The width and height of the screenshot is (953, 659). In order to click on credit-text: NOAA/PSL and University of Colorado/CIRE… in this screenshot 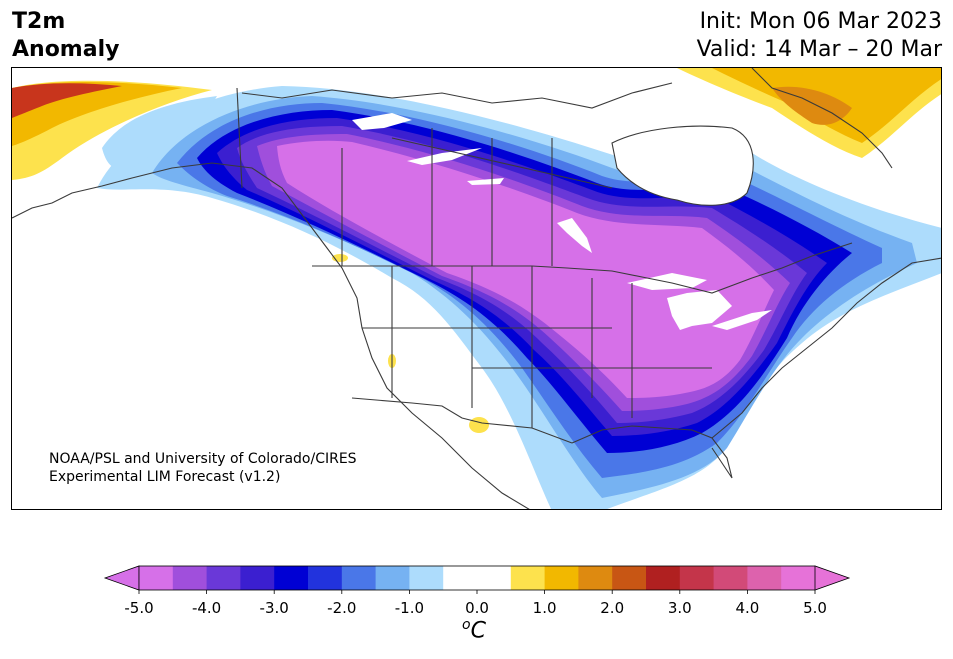, I will do `click(203, 468)`.